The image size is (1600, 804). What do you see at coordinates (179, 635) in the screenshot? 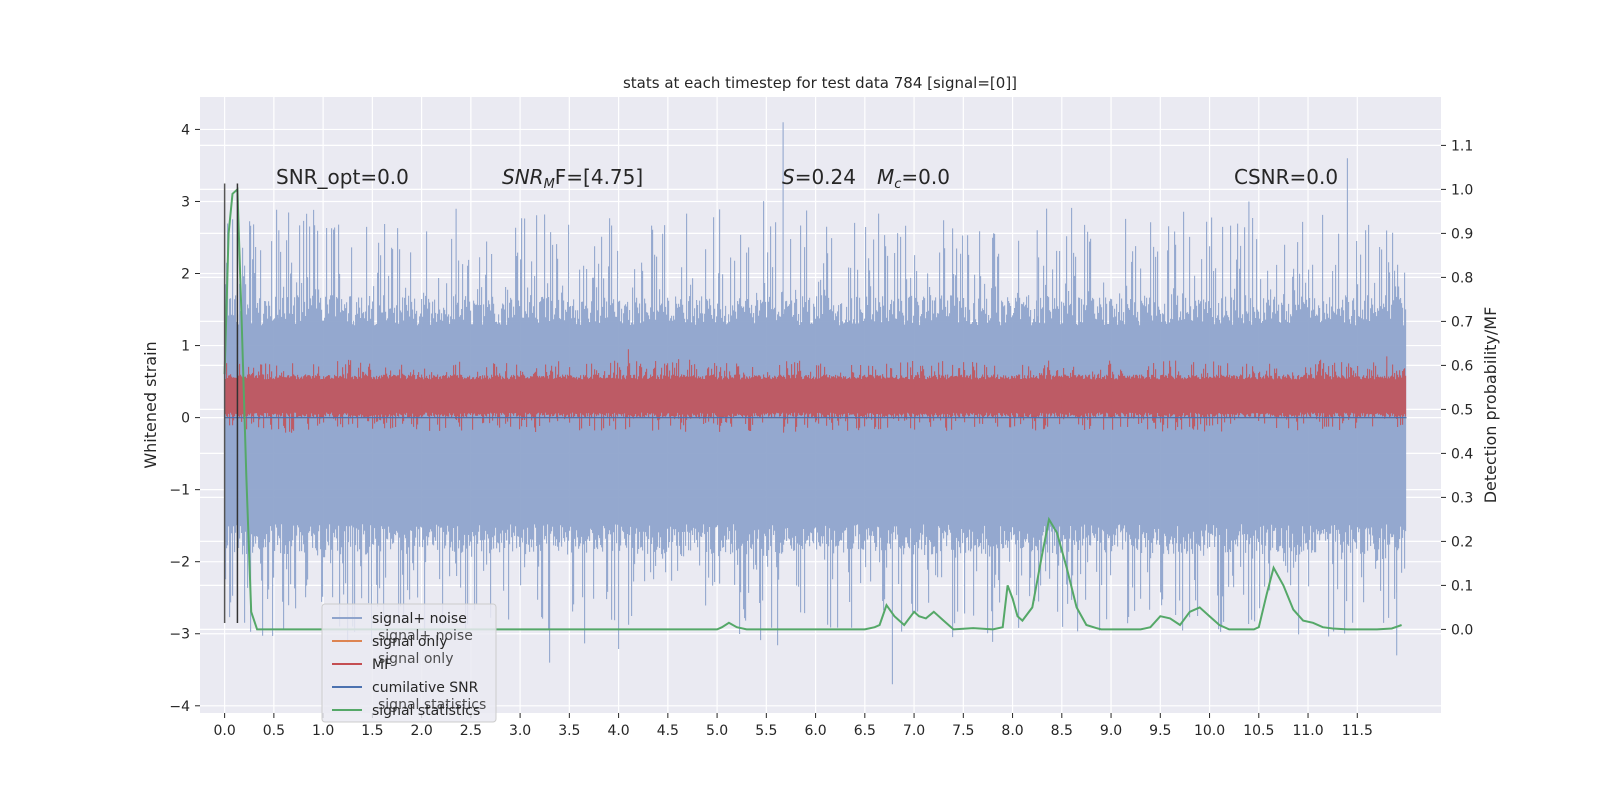
I see `y-tick-label: −3` at bounding box center [179, 635].